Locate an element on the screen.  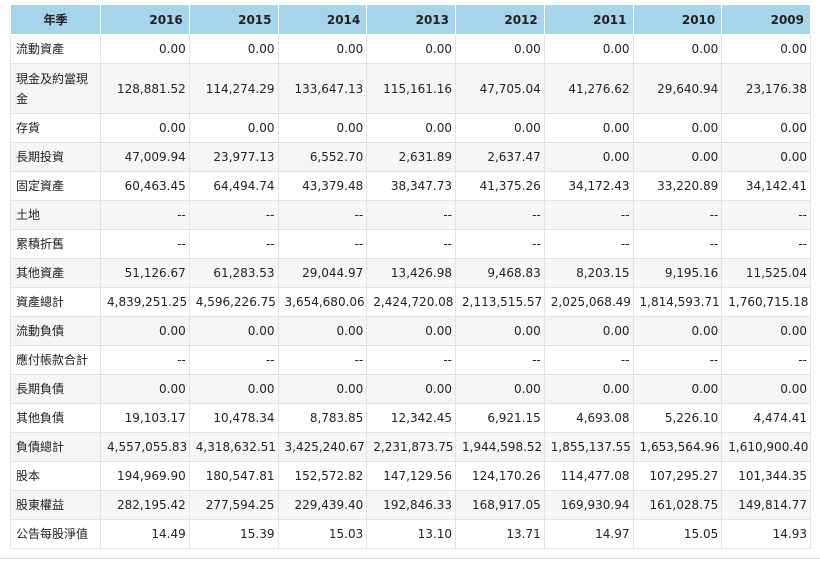
row-label: 存貨 is located at coordinates (55, 128).